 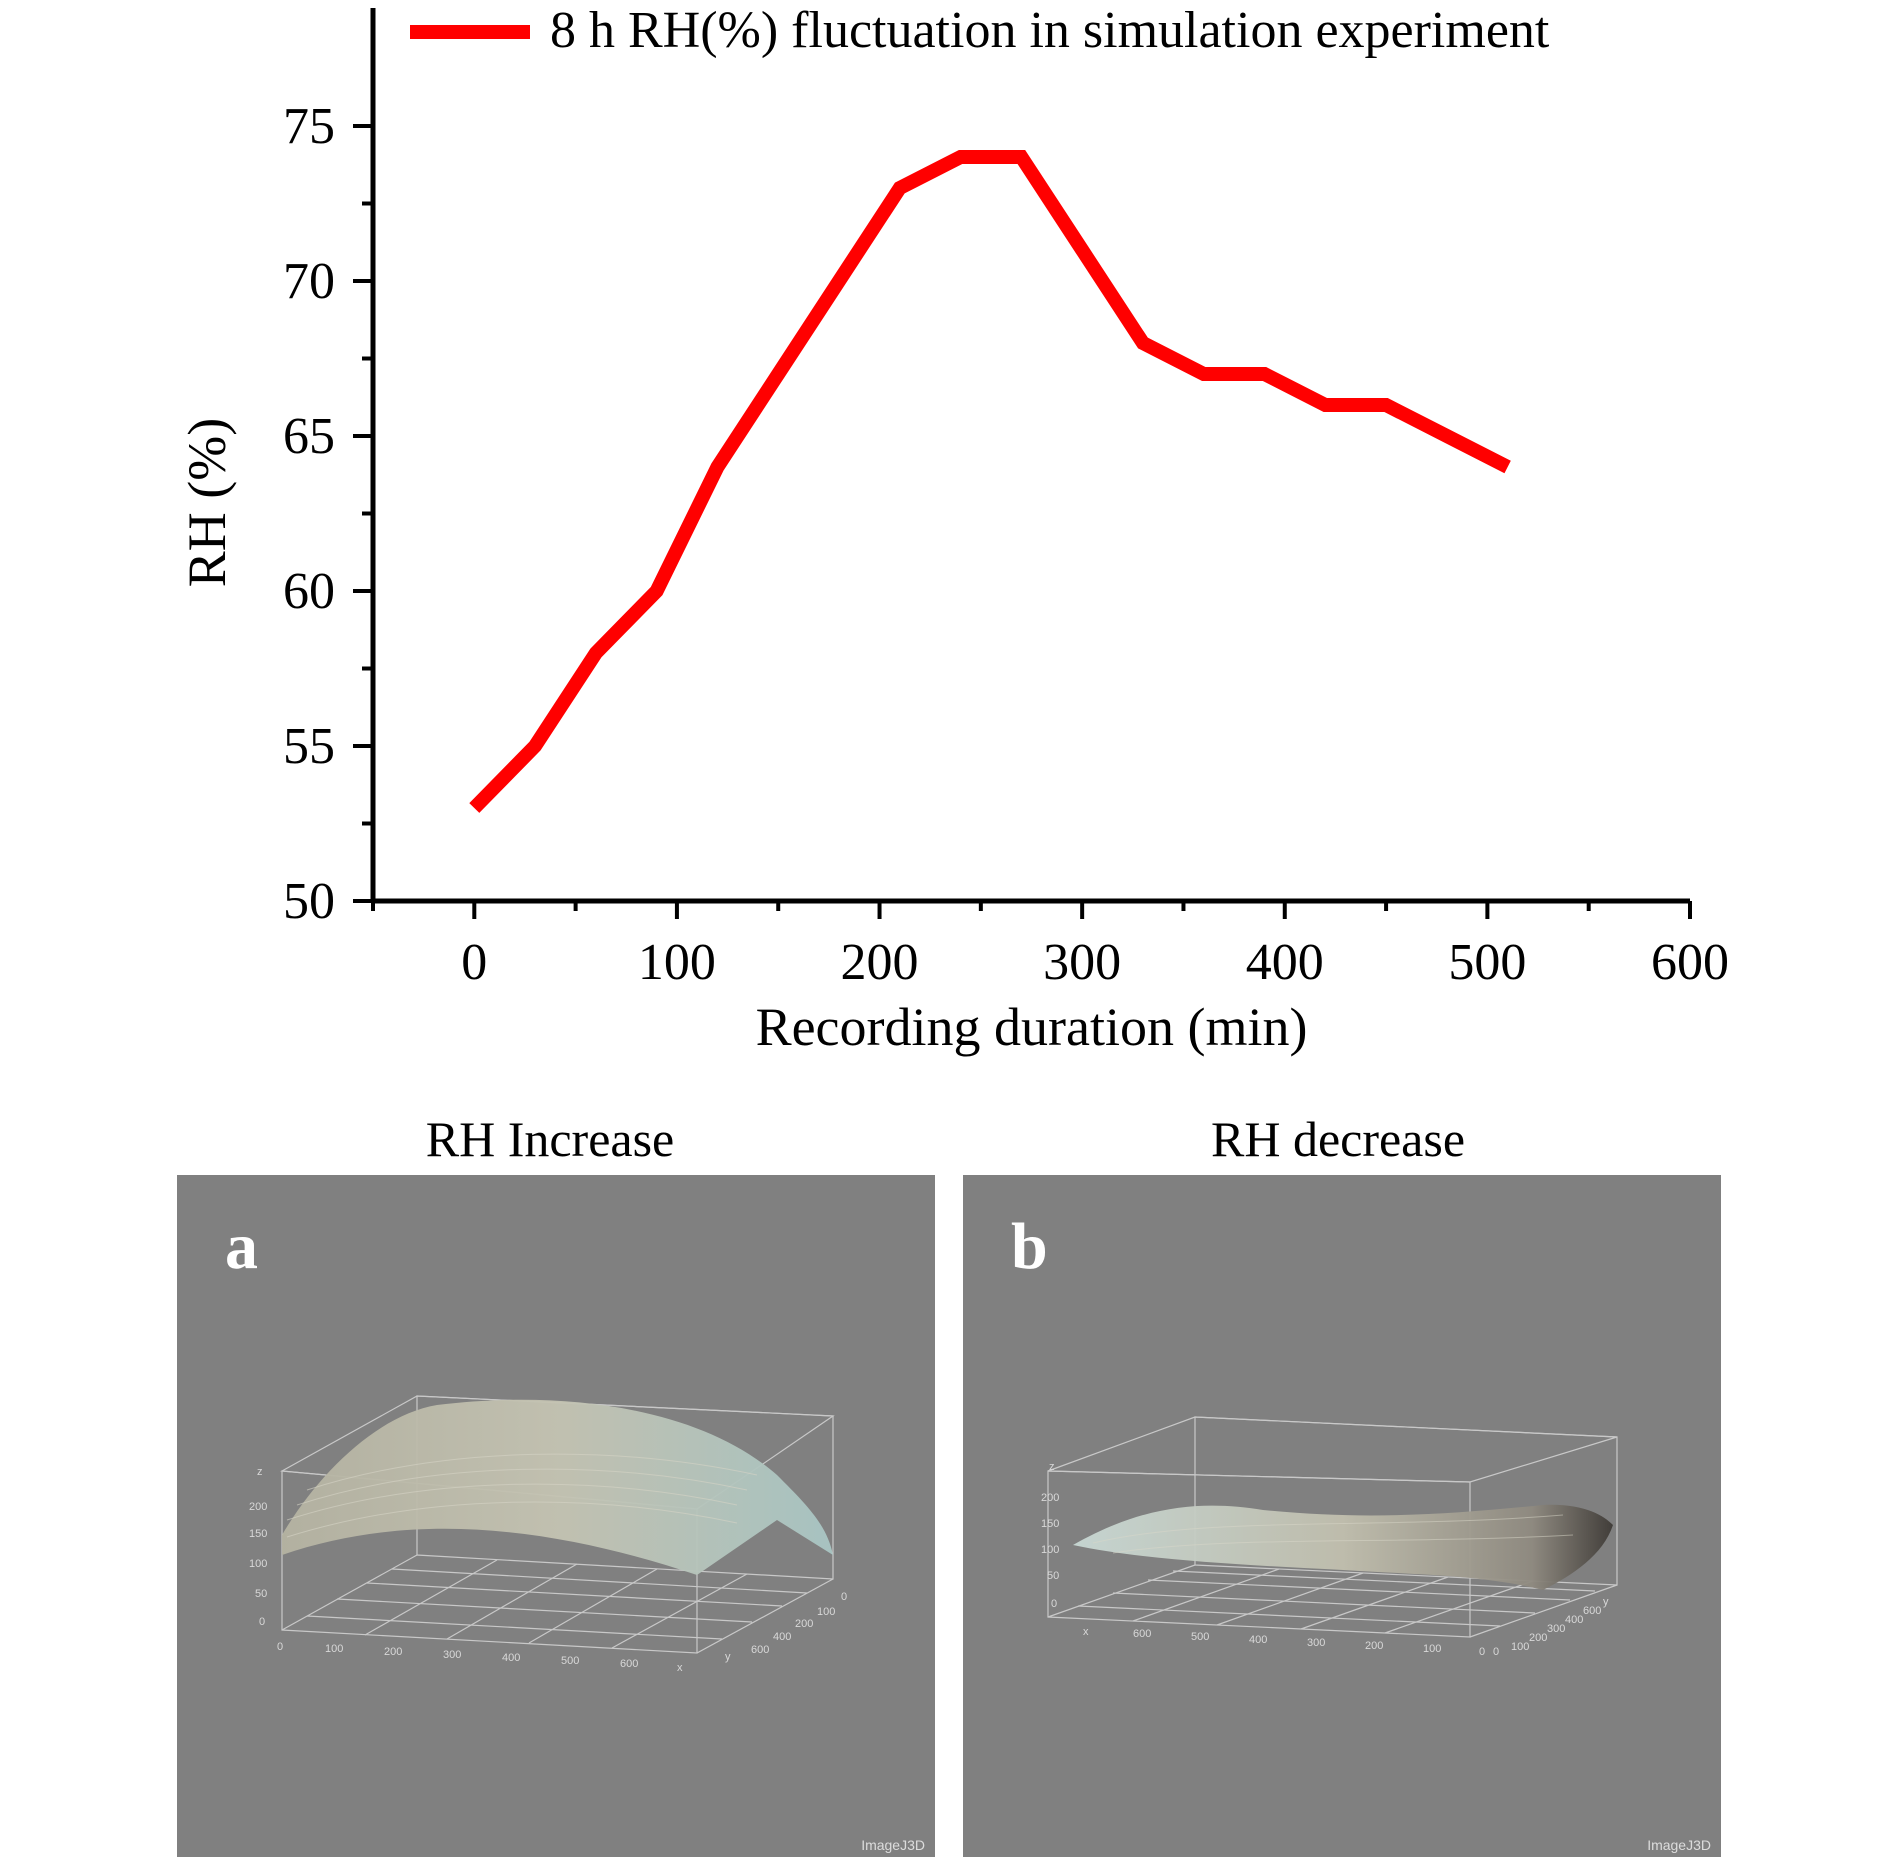 I want to click on x-tick-label: 200, so click(x=880, y=962).